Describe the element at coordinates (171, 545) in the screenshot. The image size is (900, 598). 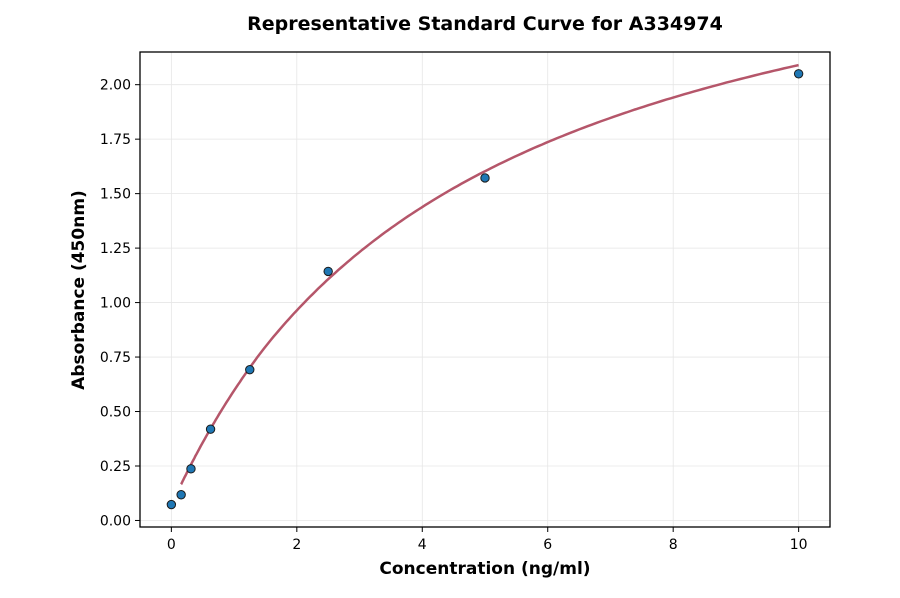
I see `x-tick-label: 0` at that location.